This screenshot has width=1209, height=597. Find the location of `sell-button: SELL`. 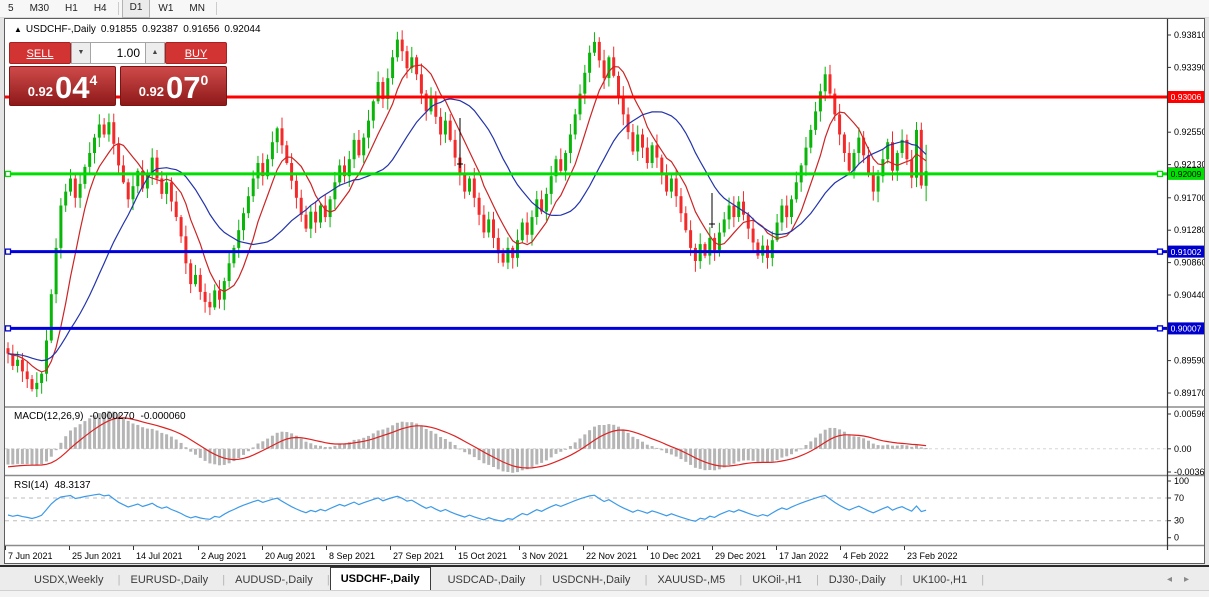

sell-button: SELL is located at coordinates (40, 53).